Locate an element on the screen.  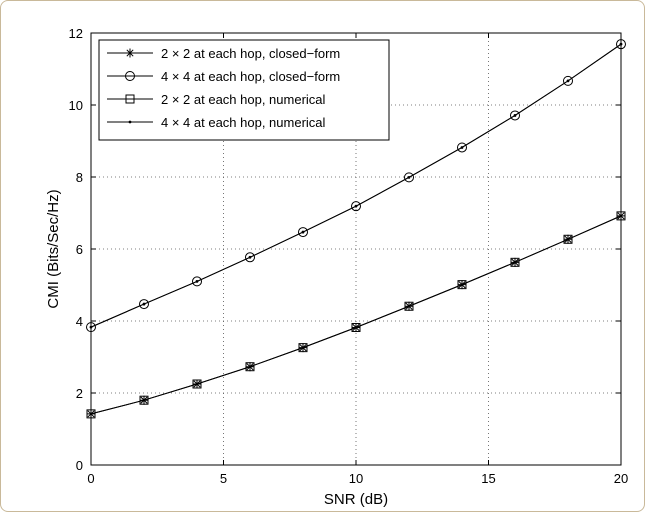
x-tick-label: 15 is located at coordinates (488, 478).